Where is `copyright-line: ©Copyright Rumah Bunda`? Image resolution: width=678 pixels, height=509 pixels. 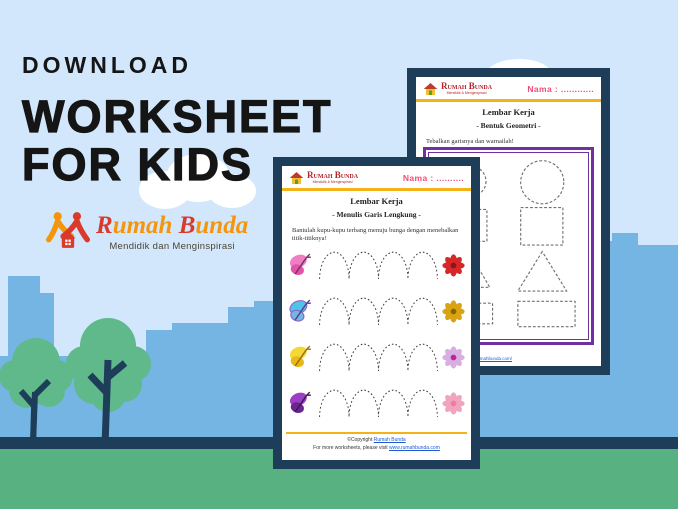 copyright-line: ©Copyright Rumah Bunda is located at coordinates (376, 440).